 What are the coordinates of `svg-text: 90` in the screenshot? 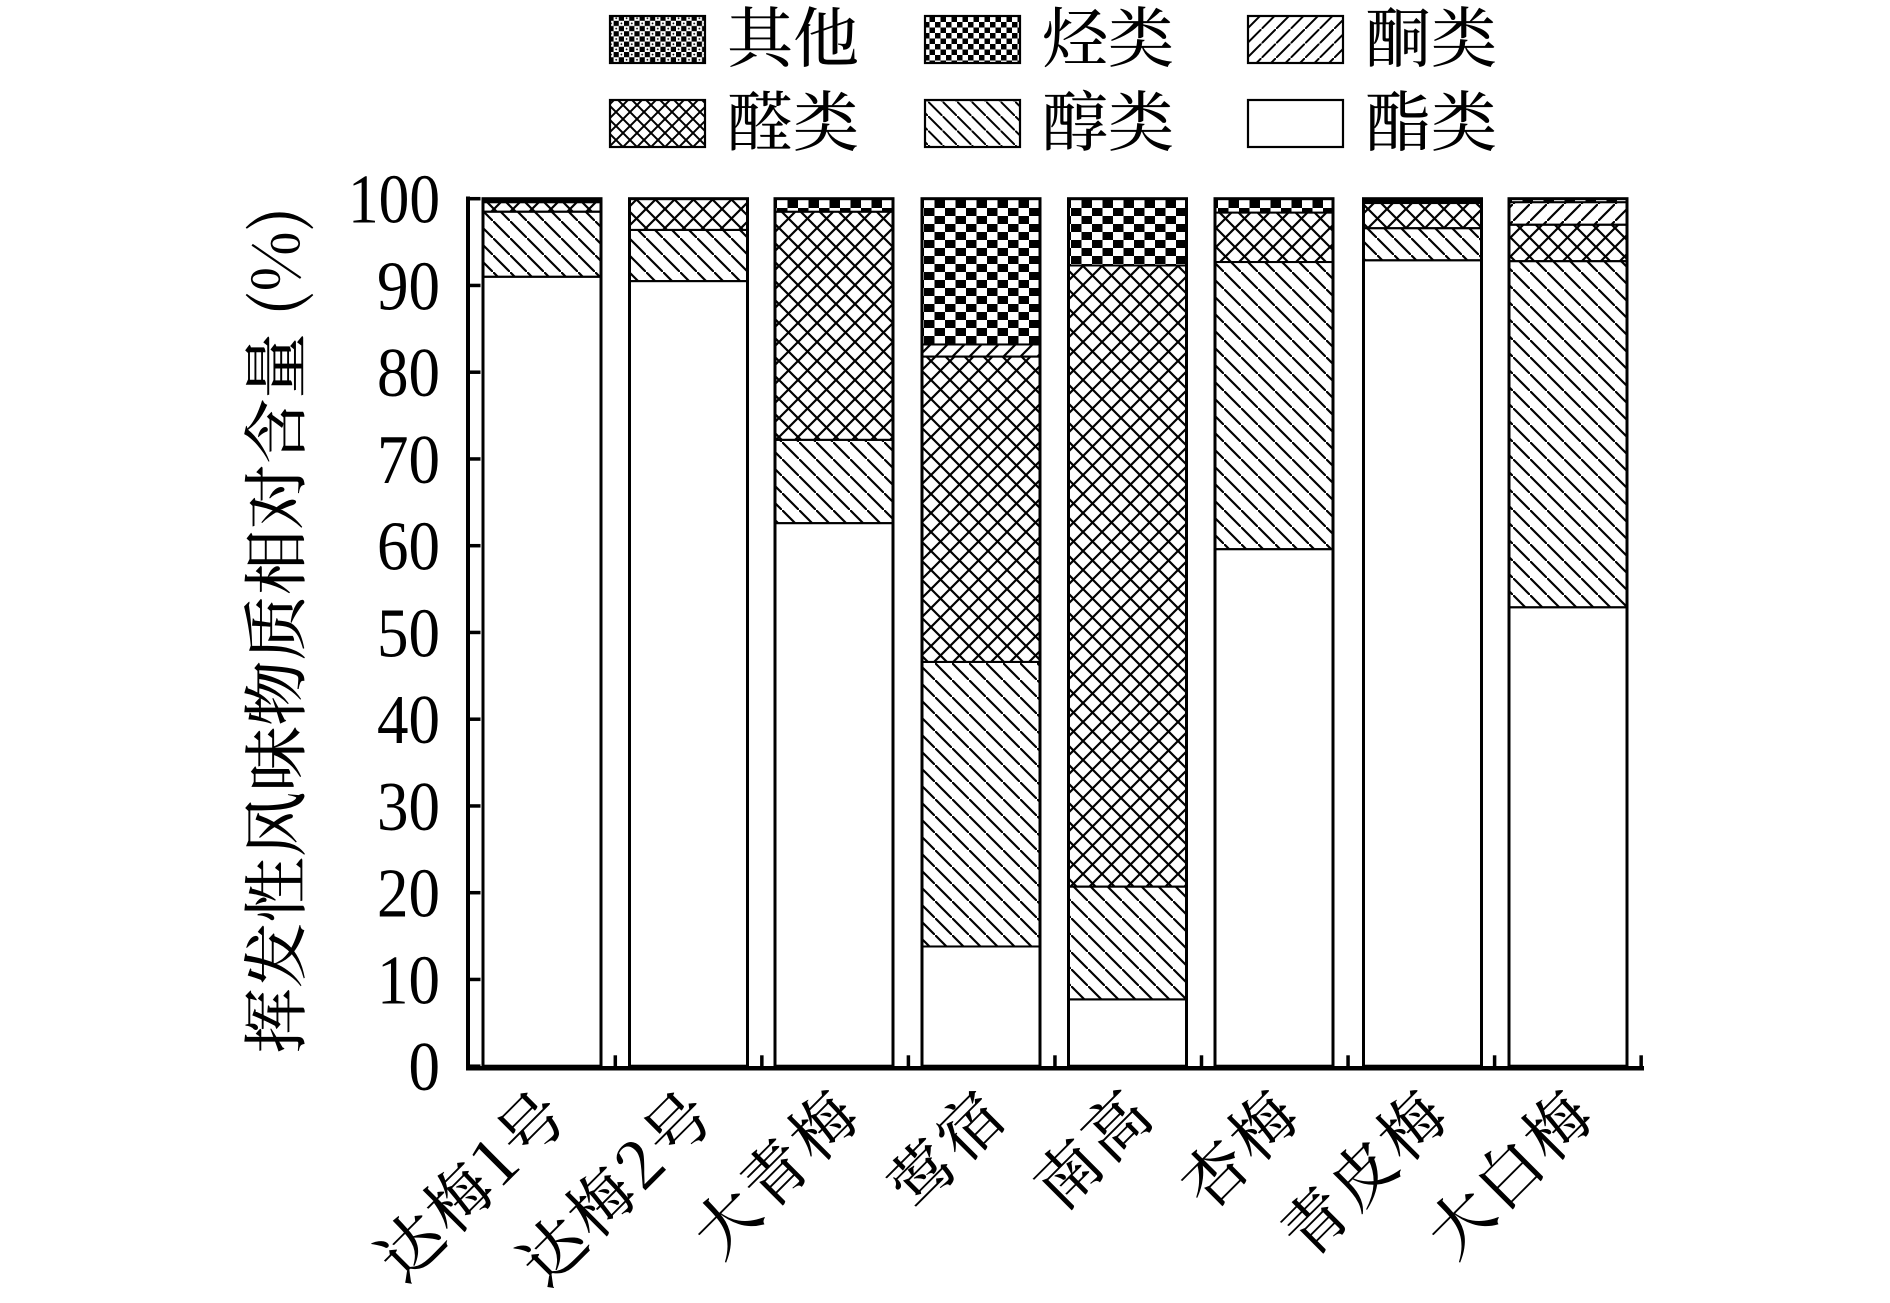 It's located at (408, 286).